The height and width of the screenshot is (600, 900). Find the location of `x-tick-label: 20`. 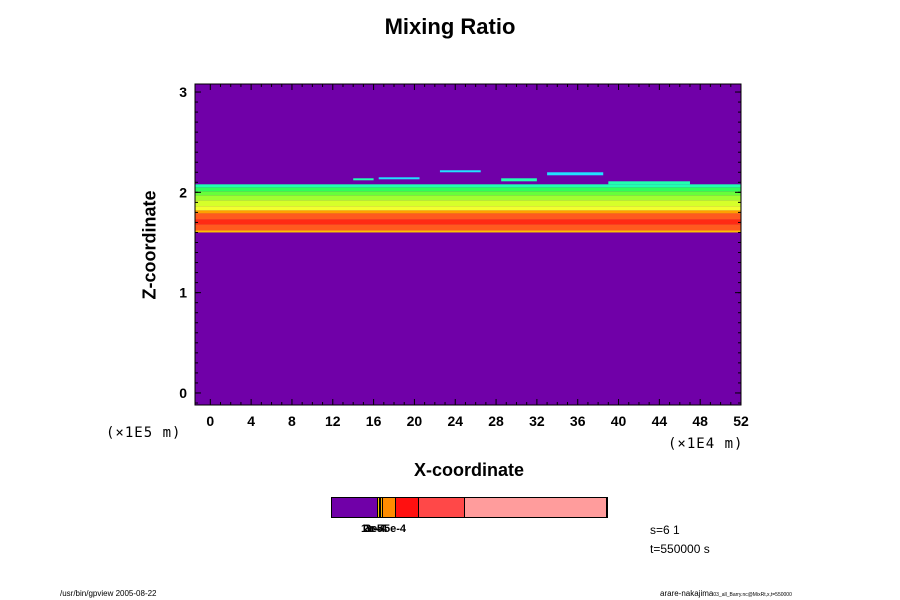

x-tick-label: 20 is located at coordinates (415, 421).